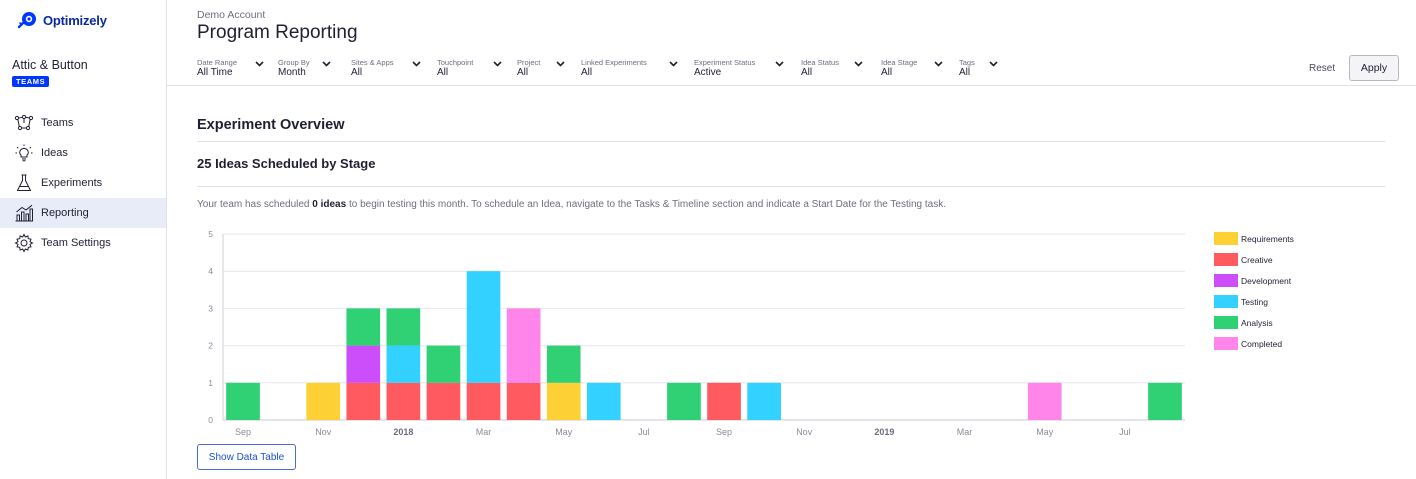  What do you see at coordinates (75, 20) in the screenshot?
I see `brand-name: Optimizely` at bounding box center [75, 20].